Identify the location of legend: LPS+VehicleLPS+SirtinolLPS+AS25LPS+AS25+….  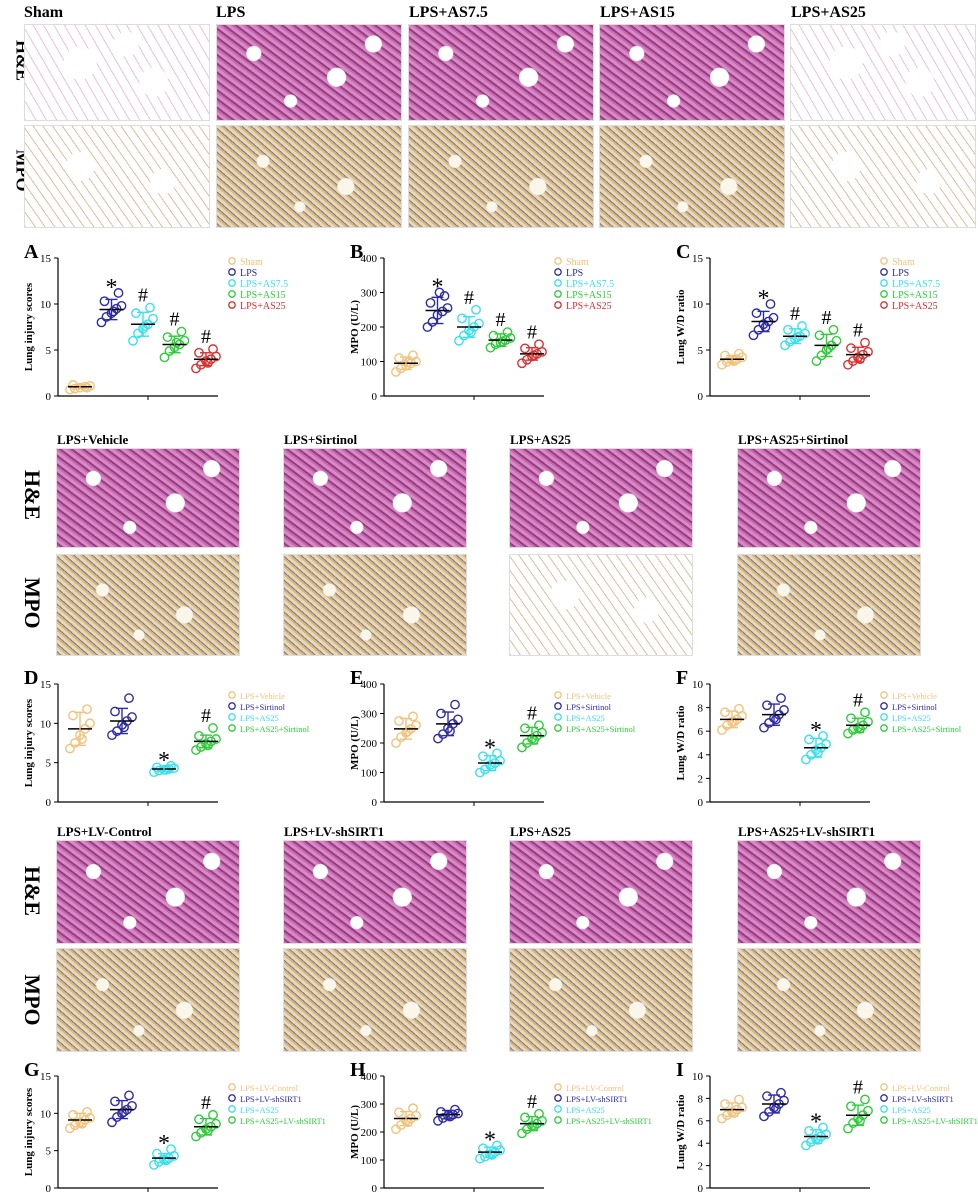
(269, 712).